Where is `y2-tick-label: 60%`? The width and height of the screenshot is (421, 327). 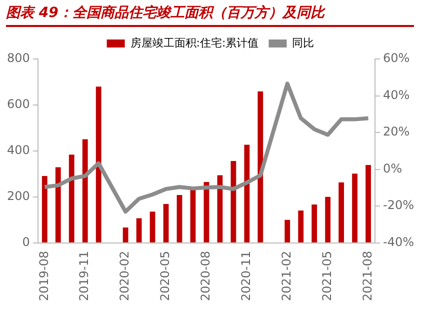 y2-tick-label: 60% is located at coordinates (396, 58).